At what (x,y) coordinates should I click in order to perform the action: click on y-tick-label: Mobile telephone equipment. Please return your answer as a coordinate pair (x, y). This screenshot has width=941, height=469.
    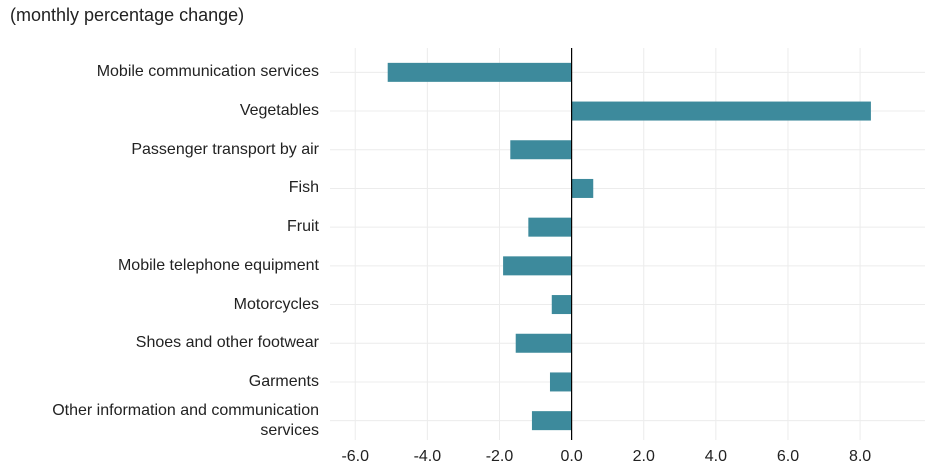
    Looking at the image, I should click on (218, 265).